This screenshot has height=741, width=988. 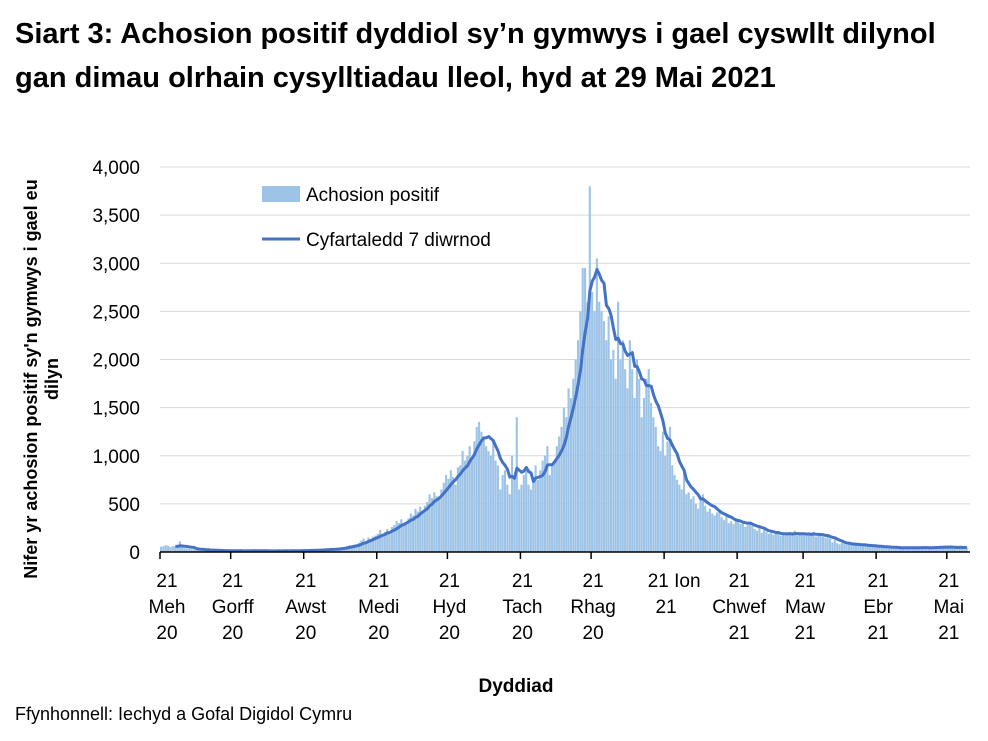 I want to click on y-tick-label: 3,000, so click(x=116, y=264).